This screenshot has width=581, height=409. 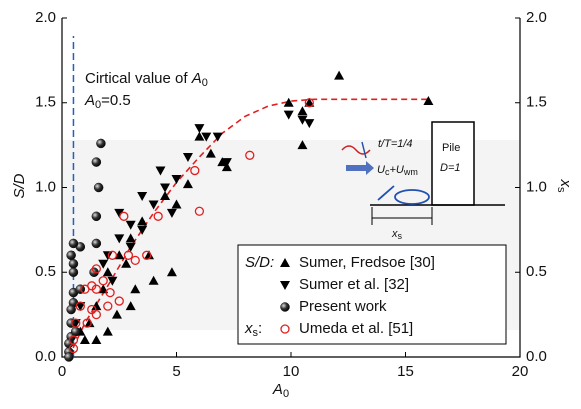 What do you see at coordinates (62, 371) in the screenshot?
I see `x-tick-label: 0` at bounding box center [62, 371].